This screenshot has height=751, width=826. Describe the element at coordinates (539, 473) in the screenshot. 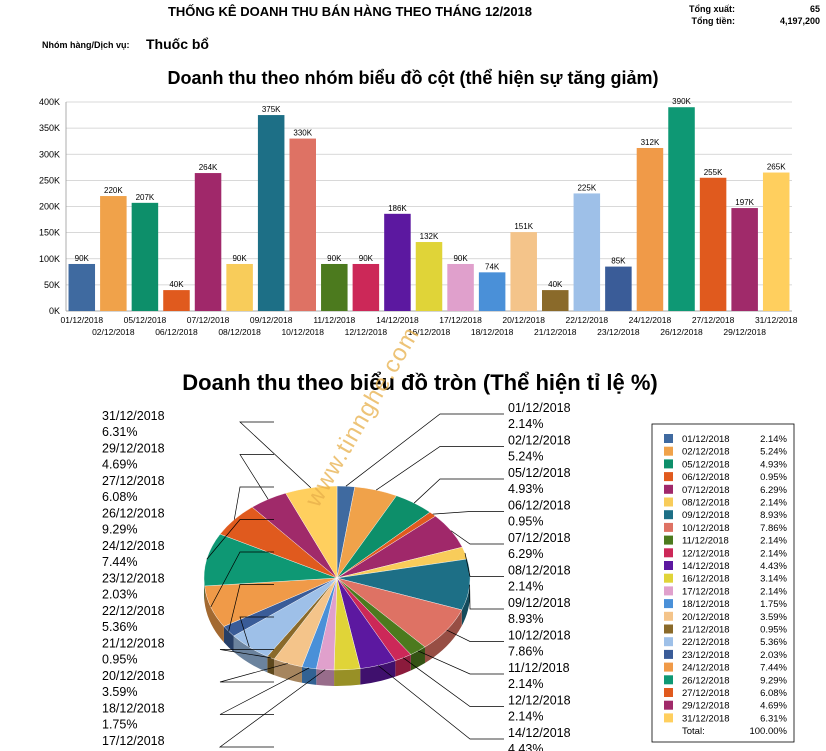

I see `pie-callout-date: 05/12/2018` at that location.